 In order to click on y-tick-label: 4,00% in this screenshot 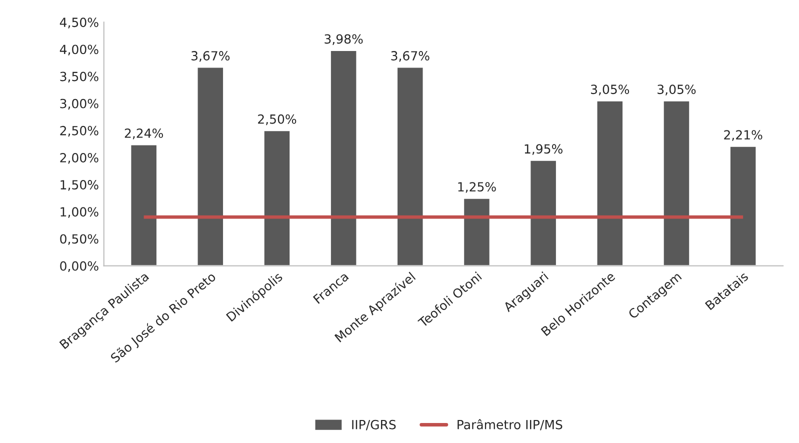, I will do `click(79, 50)`.